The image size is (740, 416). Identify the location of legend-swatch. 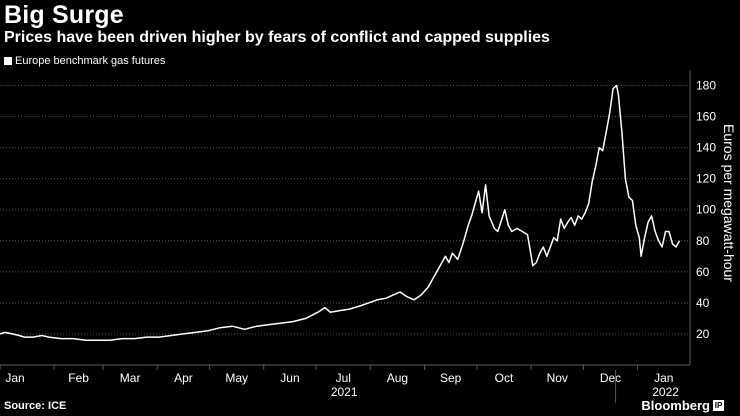
(8, 61).